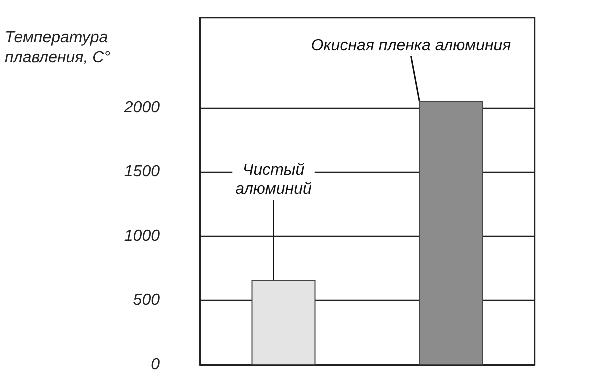 The image size is (600, 373). Describe the element at coordinates (142, 172) in the screenshot. I see `y-tick-label: 1500` at that location.